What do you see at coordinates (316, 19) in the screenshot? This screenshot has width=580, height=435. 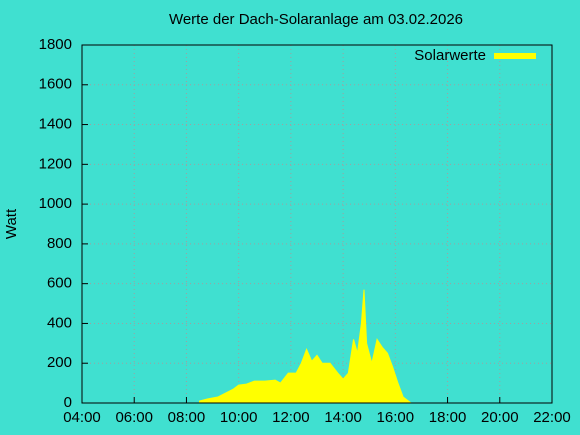 I see `chart-title: Werte der Dach-Solaranlage am 03.02.2026` at bounding box center [316, 19].